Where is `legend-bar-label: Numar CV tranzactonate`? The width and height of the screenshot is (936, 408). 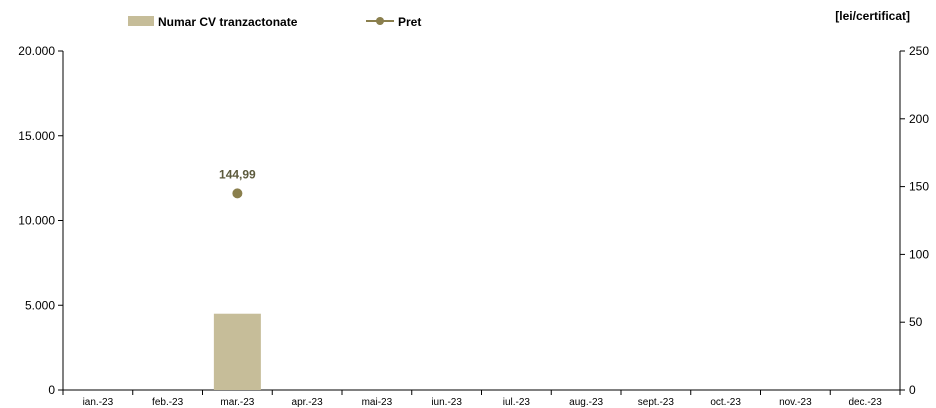
legend-bar-label: Numar CV tranzactonate is located at coordinates (228, 22).